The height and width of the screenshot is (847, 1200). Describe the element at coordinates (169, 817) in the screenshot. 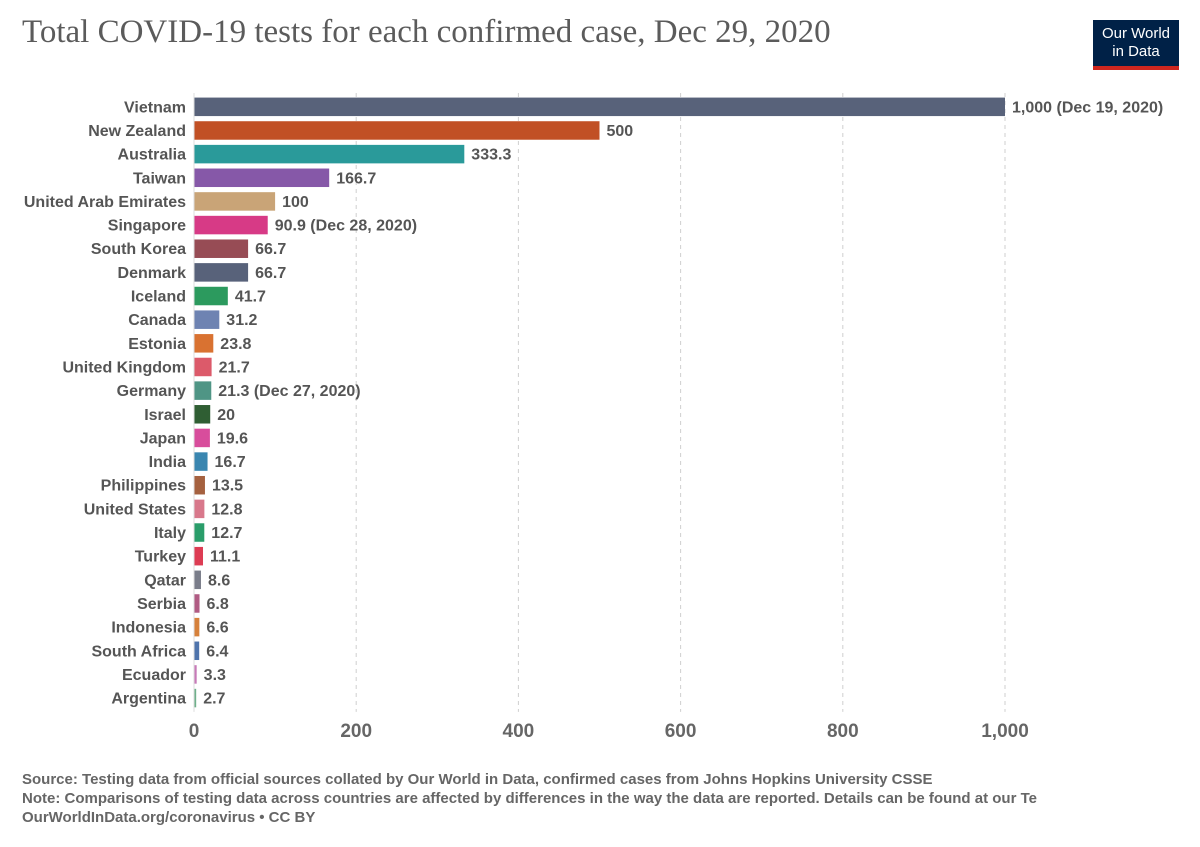

I see `credit-note: OurWorldInData.org/coronavirus • CC BY` at that location.